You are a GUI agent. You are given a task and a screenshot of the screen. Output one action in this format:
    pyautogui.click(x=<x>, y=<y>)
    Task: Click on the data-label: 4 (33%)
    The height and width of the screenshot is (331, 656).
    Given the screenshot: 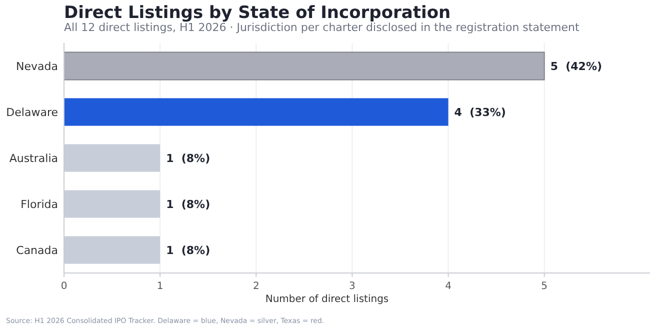 What is the action you would take?
    pyautogui.click(x=480, y=112)
    